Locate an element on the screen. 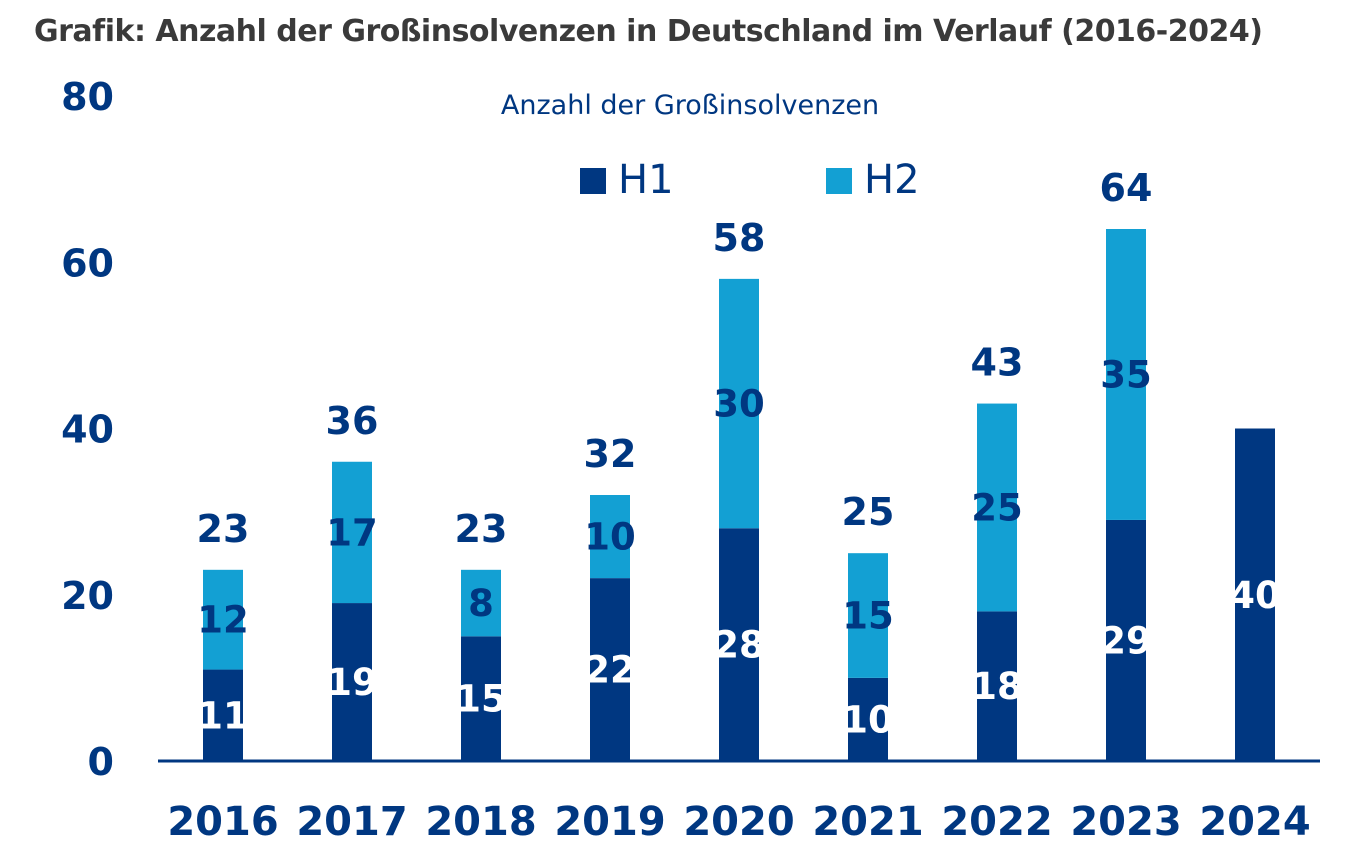 This screenshot has height=865, width=1360. label-total-2020: 58 is located at coordinates (739, 238).